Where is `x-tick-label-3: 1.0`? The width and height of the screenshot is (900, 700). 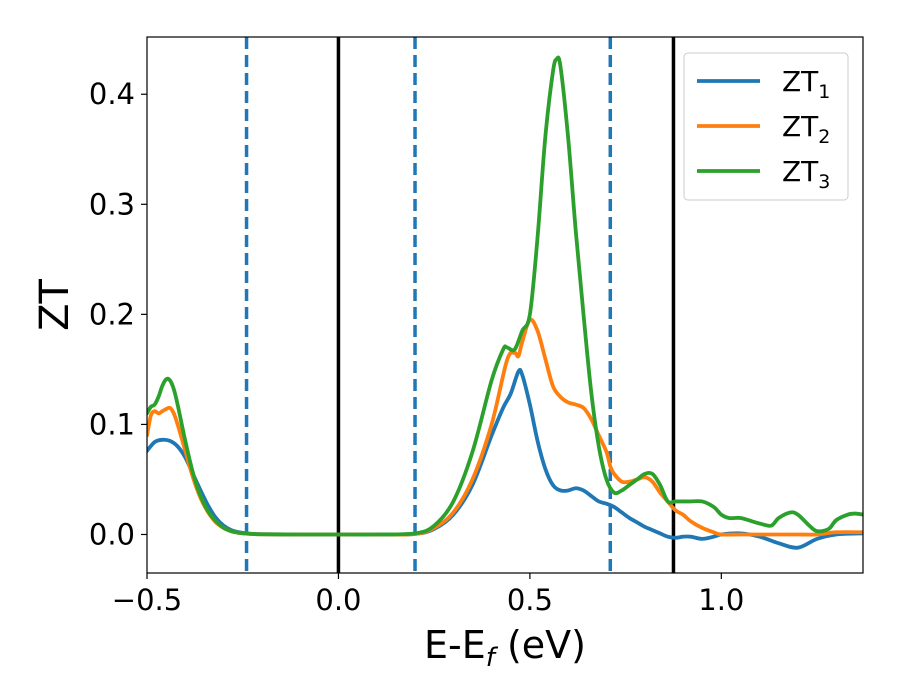 x-tick-label-3: 1.0 is located at coordinates (721, 600).